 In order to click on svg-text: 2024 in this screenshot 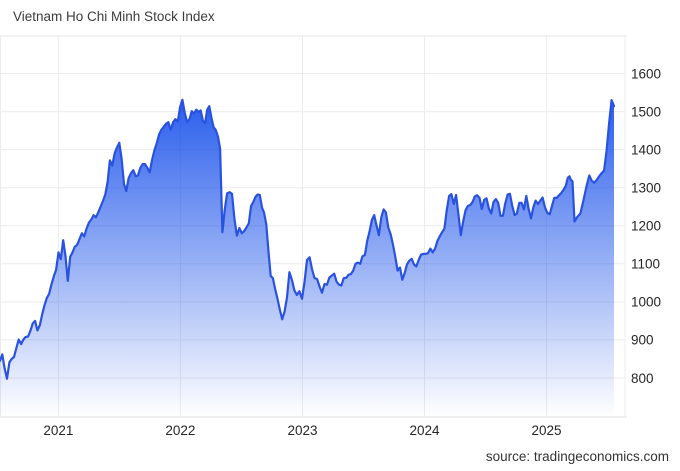, I will do `click(424, 430)`.